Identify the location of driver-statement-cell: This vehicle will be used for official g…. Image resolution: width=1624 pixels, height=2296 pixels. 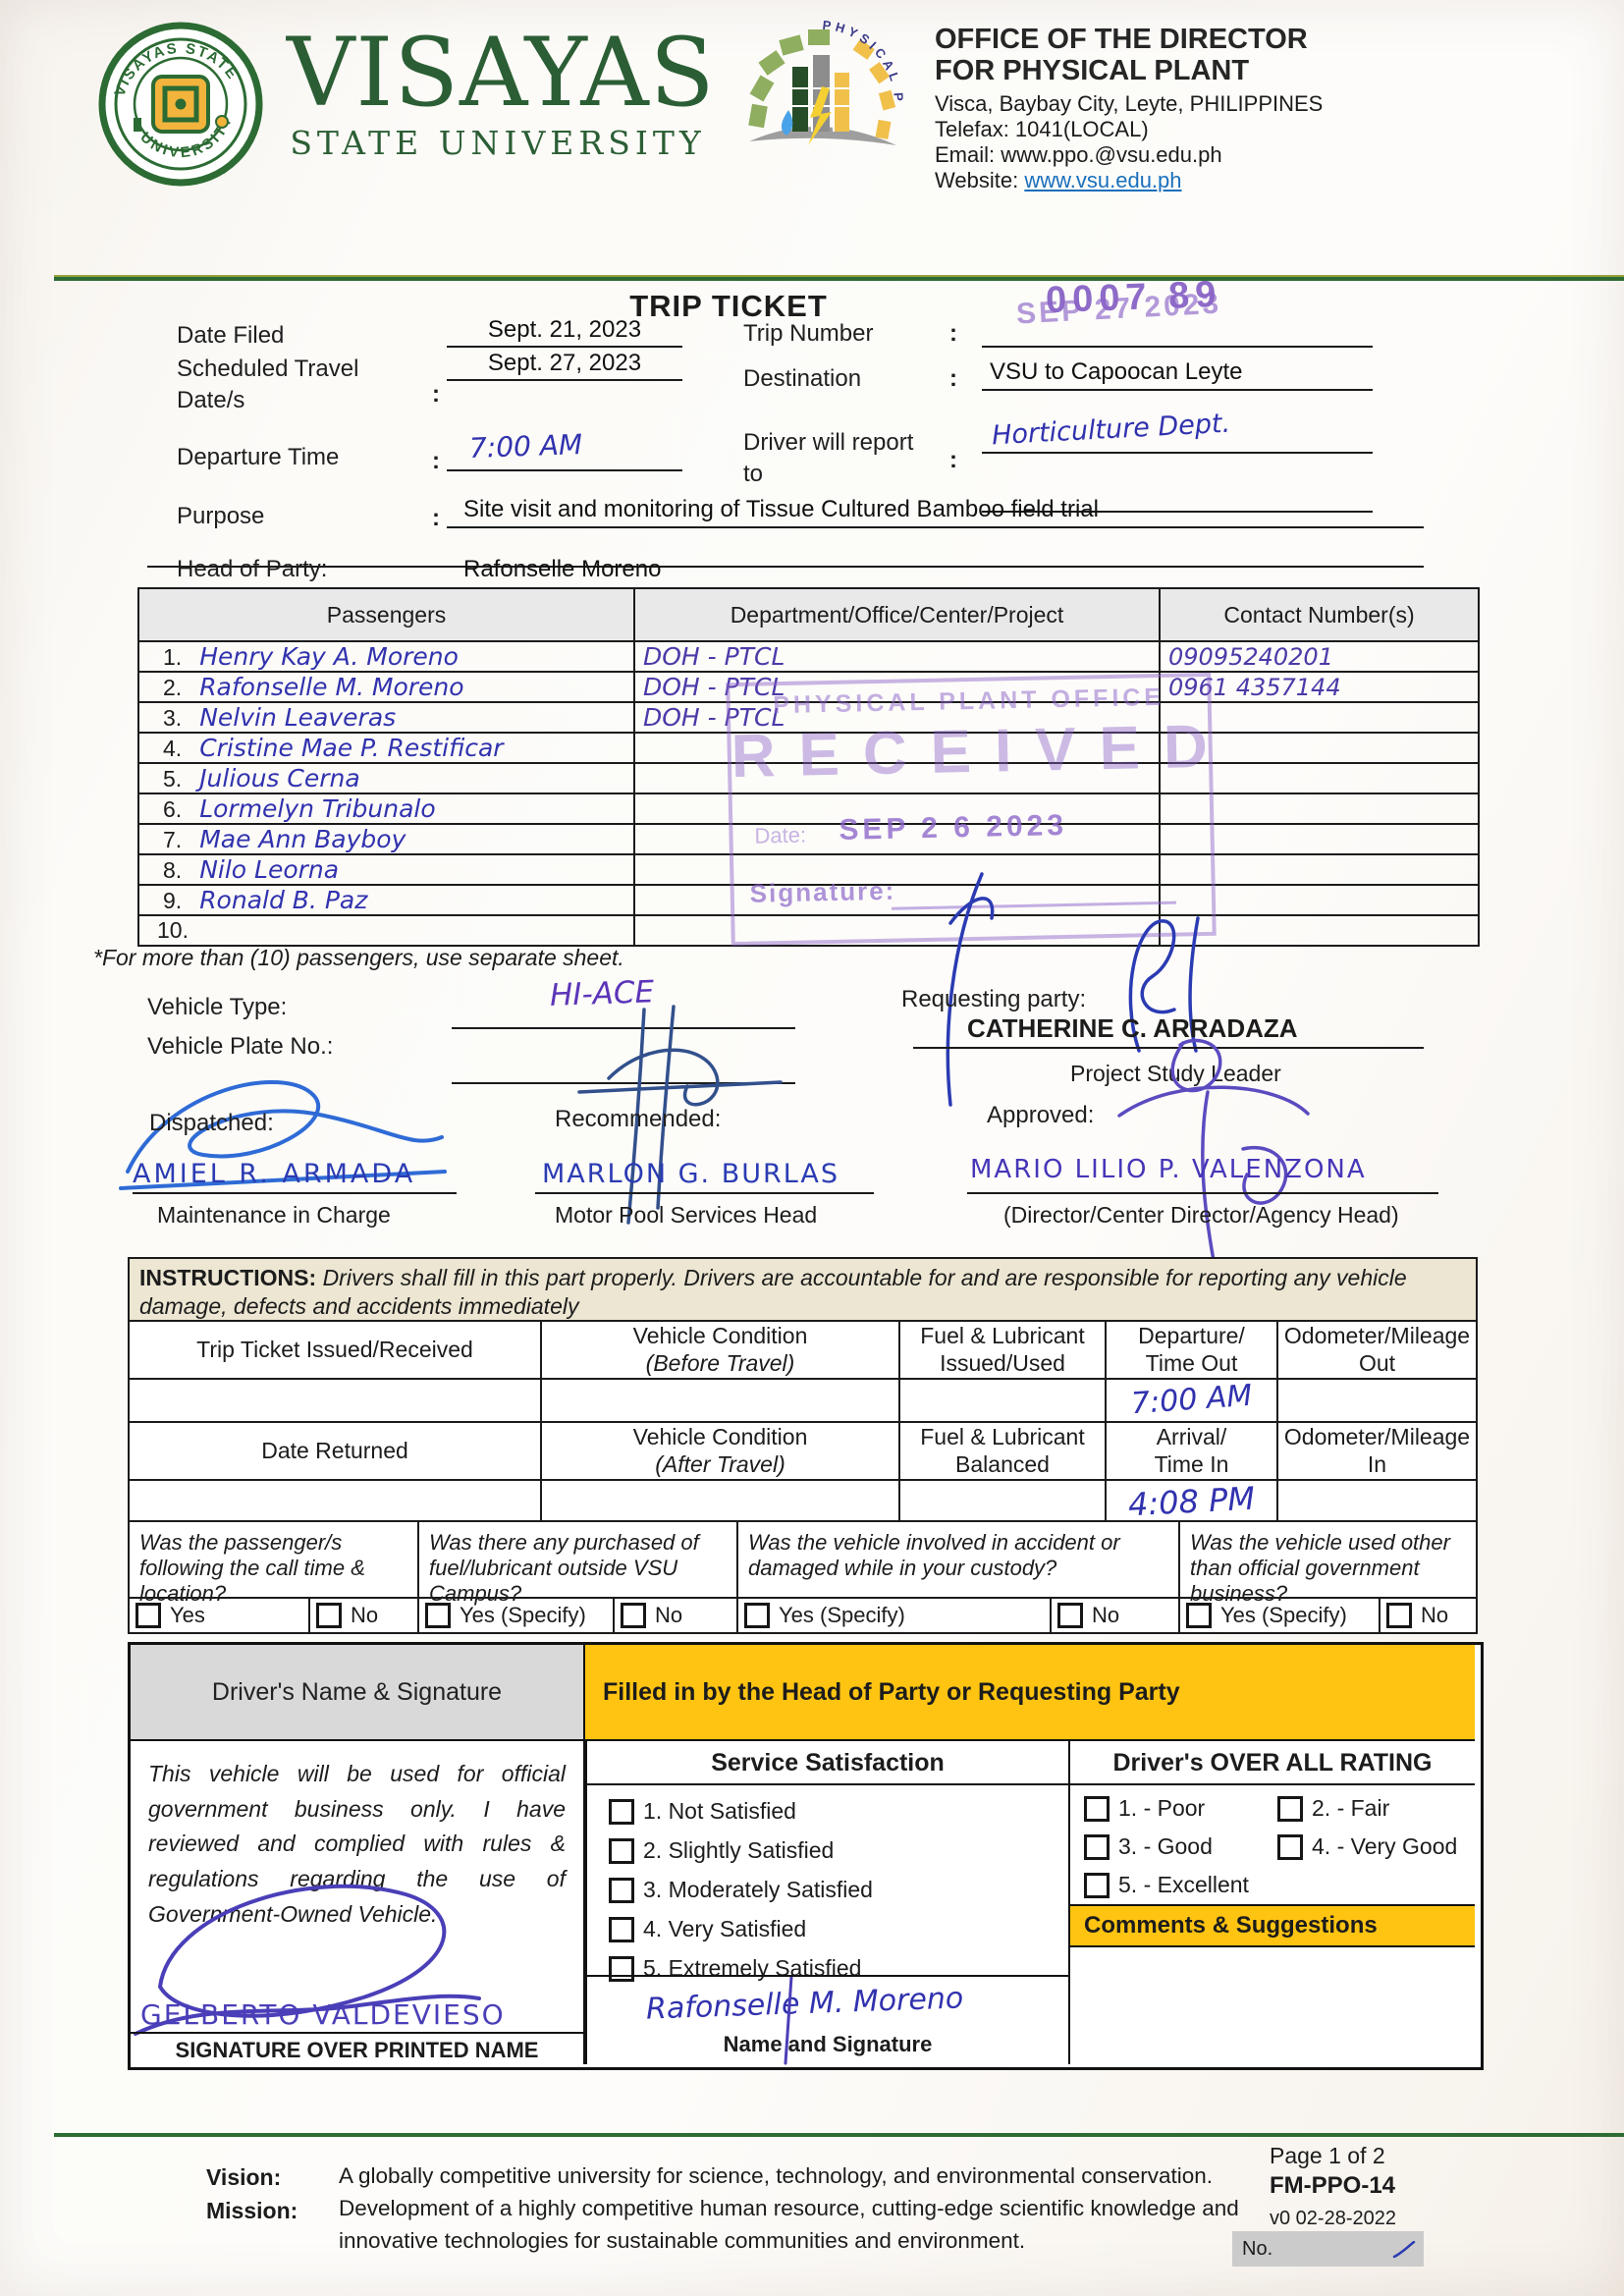
(358, 1901).